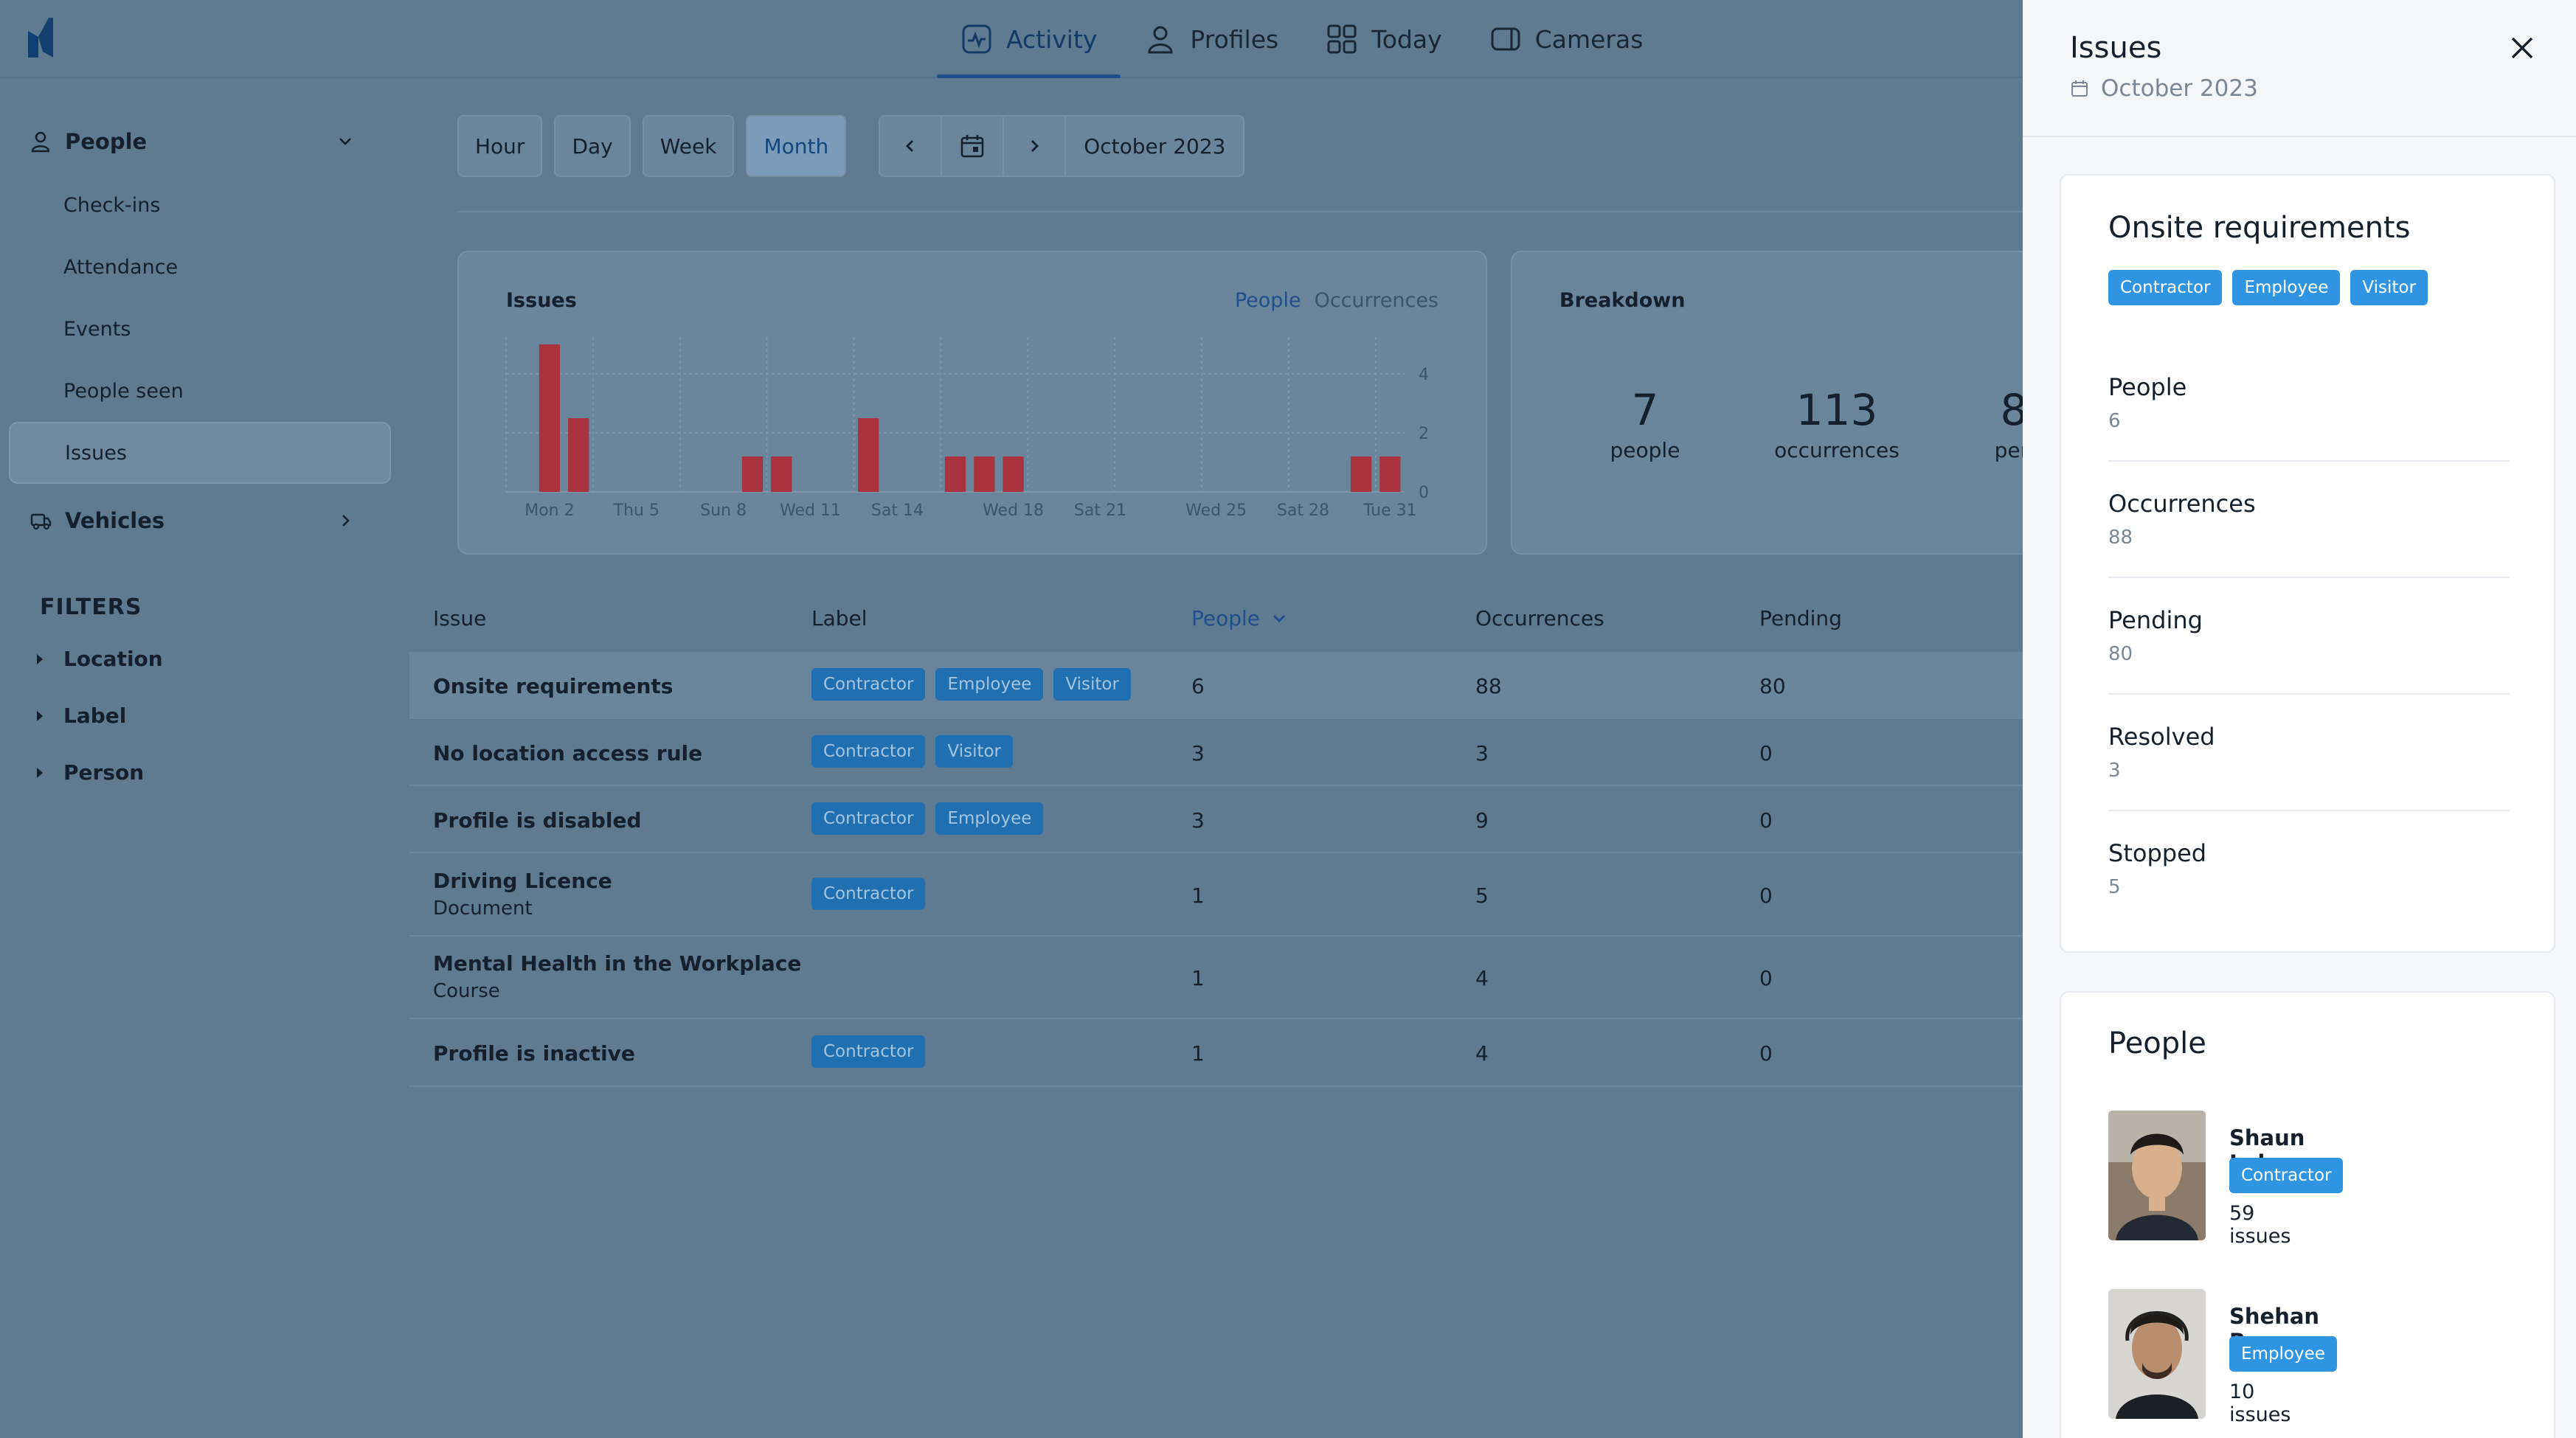 Image resolution: width=2576 pixels, height=1438 pixels. Describe the element at coordinates (618, 963) in the screenshot. I see `issue-title: Mental Health in the Workplace` at that location.